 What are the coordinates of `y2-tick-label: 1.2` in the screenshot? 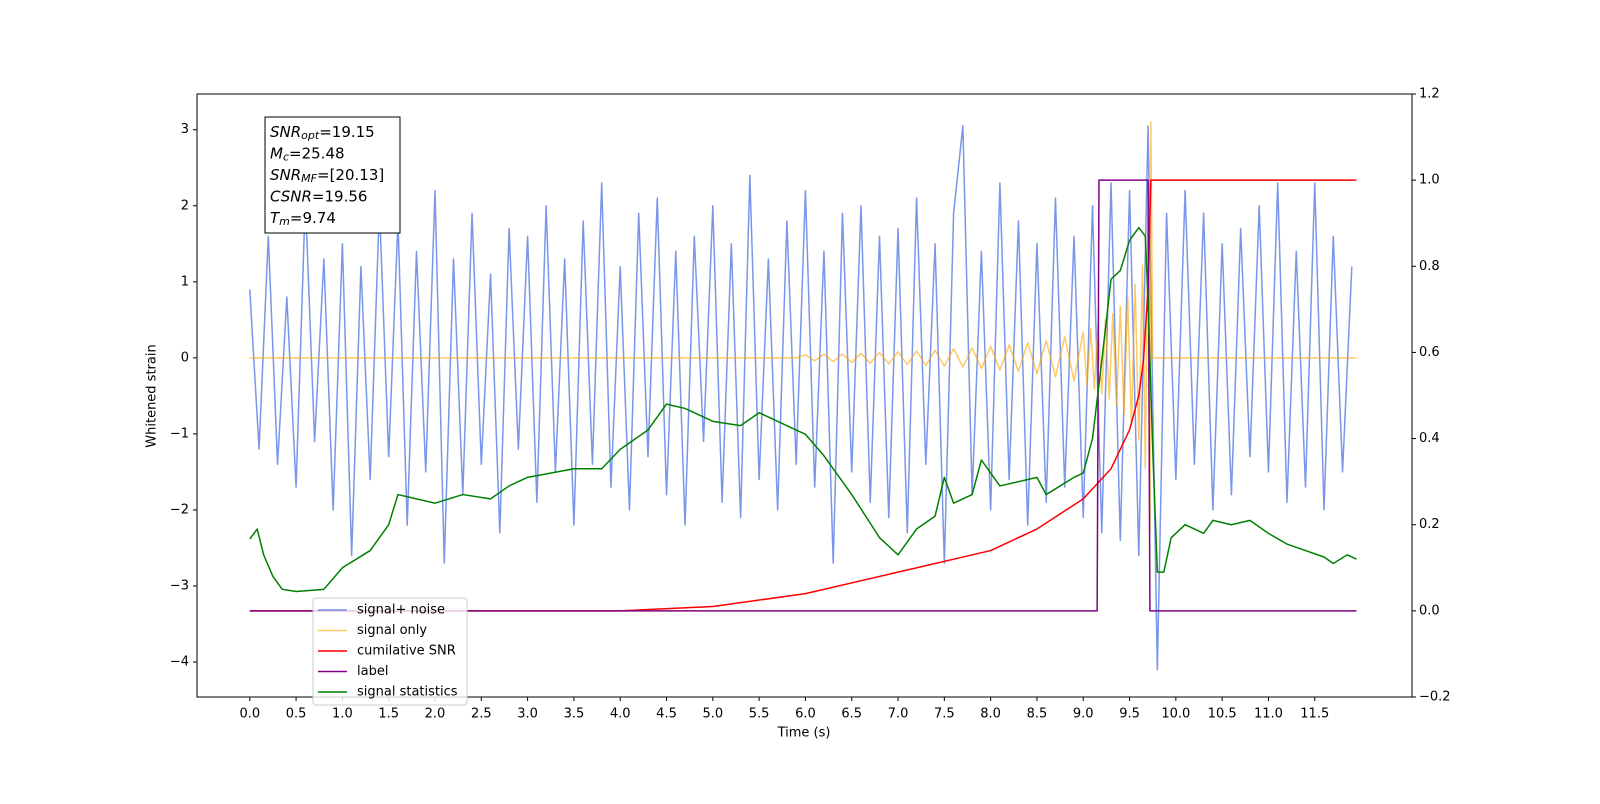 It's located at (1429, 94).